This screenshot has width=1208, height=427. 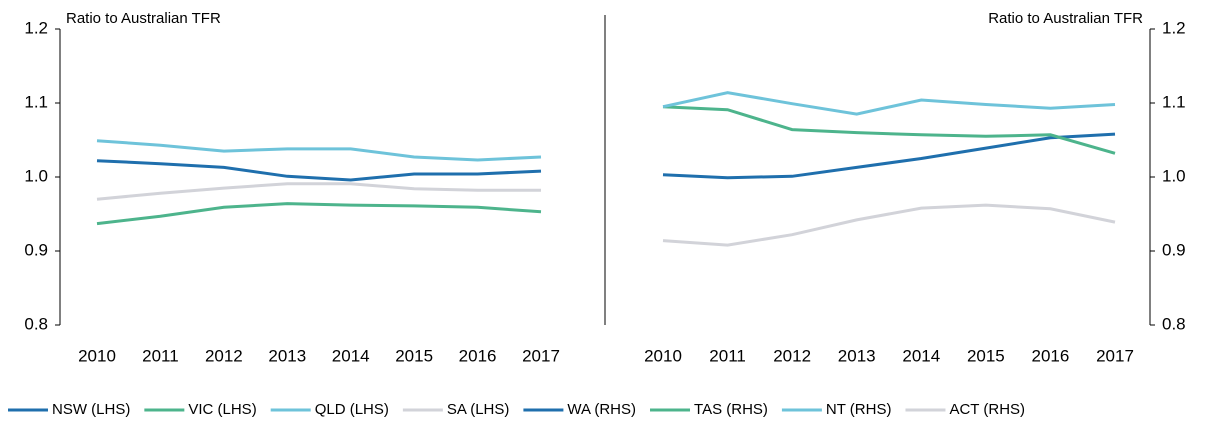 What do you see at coordinates (987, 409) in the screenshot?
I see `legend-label: ACT (RHS)` at bounding box center [987, 409].